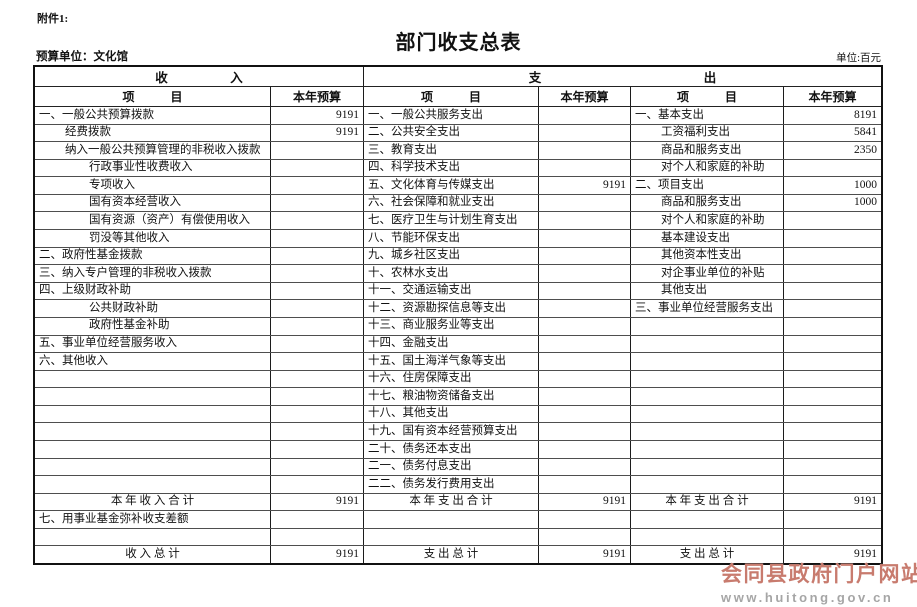  What do you see at coordinates (458, 325) in the screenshot?
I see `table-row: 政府性基金补助 十三、商业服务业等支出` at bounding box center [458, 325].